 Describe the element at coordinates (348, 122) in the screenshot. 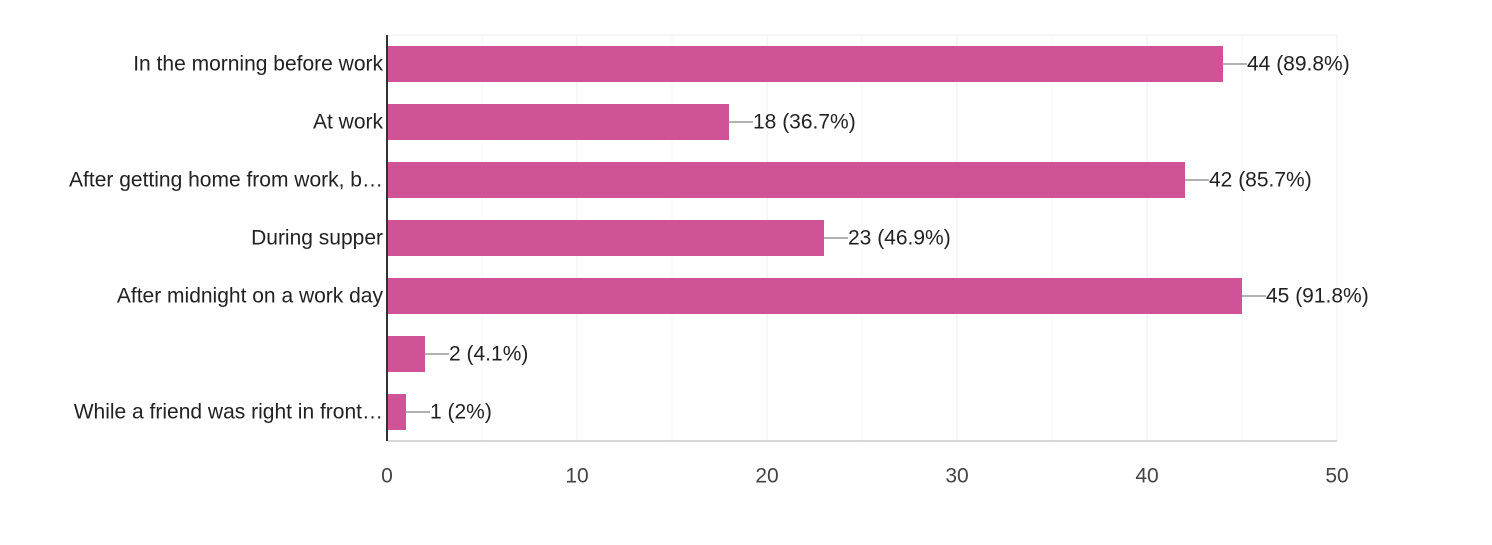

I see `category-label-1: At work` at that location.